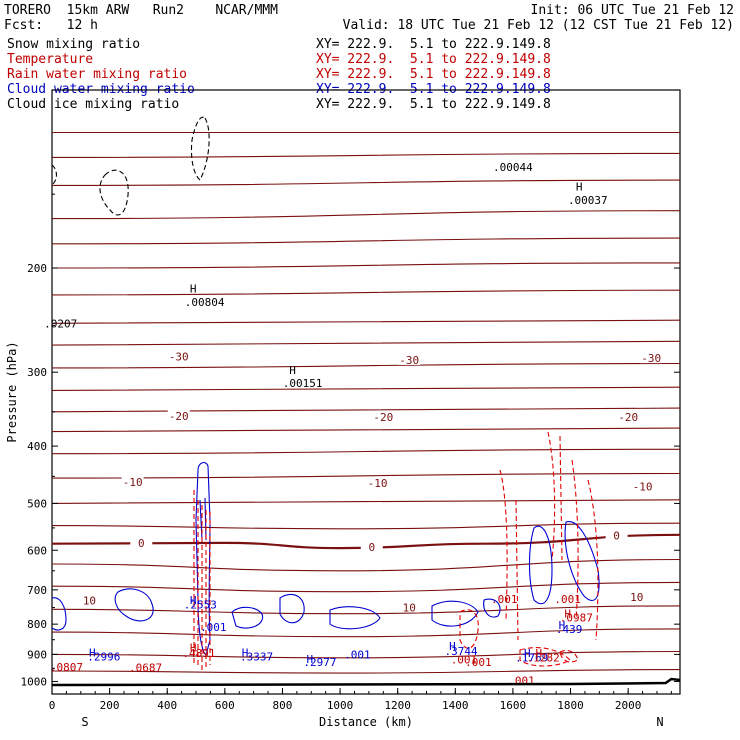  What do you see at coordinates (319, 662) in the screenshot?
I see `value-label: .2977` at bounding box center [319, 662].